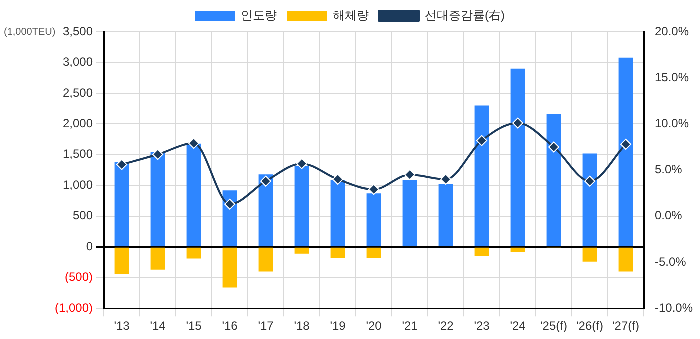  I want to click on x-tick-label: '18, so click(302, 326).